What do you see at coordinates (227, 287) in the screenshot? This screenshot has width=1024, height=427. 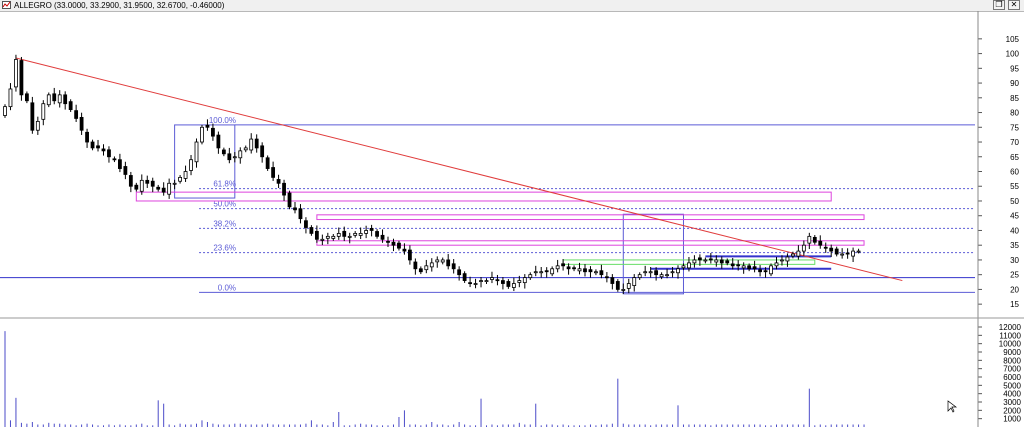 I see `fib-level-label: 0.0%` at bounding box center [227, 287].